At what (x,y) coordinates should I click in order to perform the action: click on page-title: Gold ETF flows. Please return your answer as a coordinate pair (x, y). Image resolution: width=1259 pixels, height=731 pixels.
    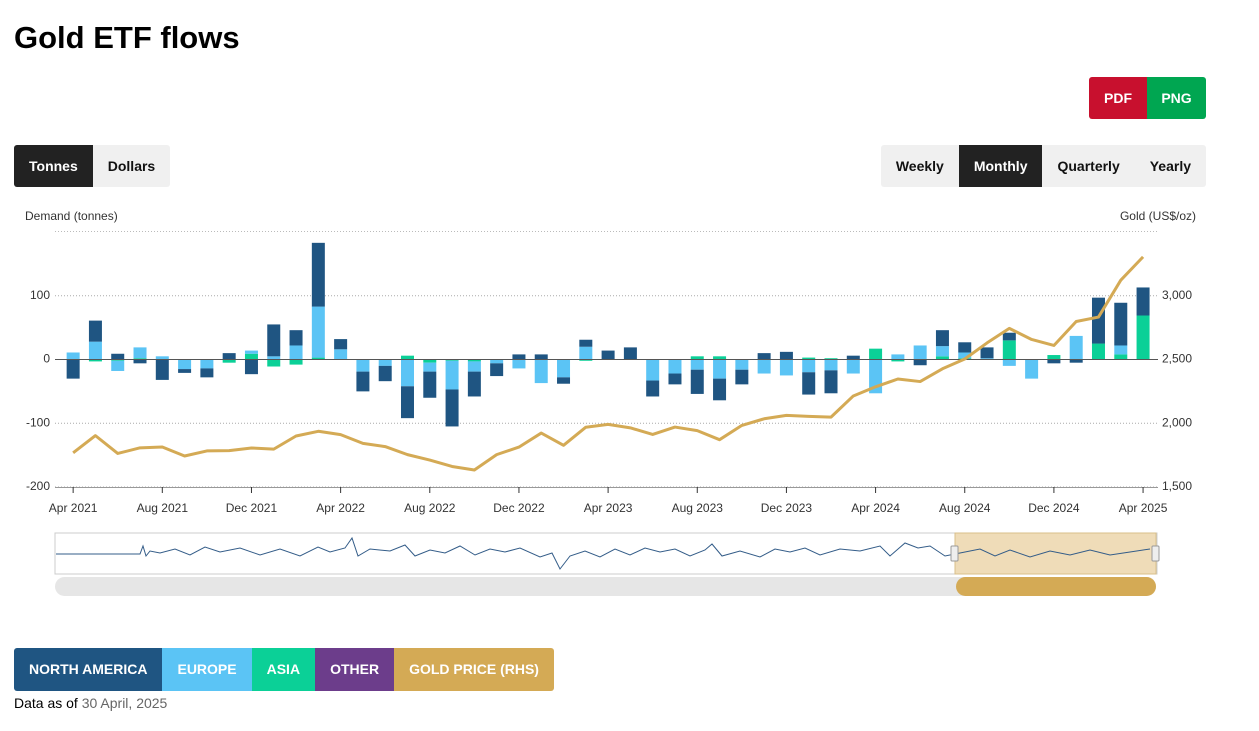
    Looking at the image, I should click on (127, 37).